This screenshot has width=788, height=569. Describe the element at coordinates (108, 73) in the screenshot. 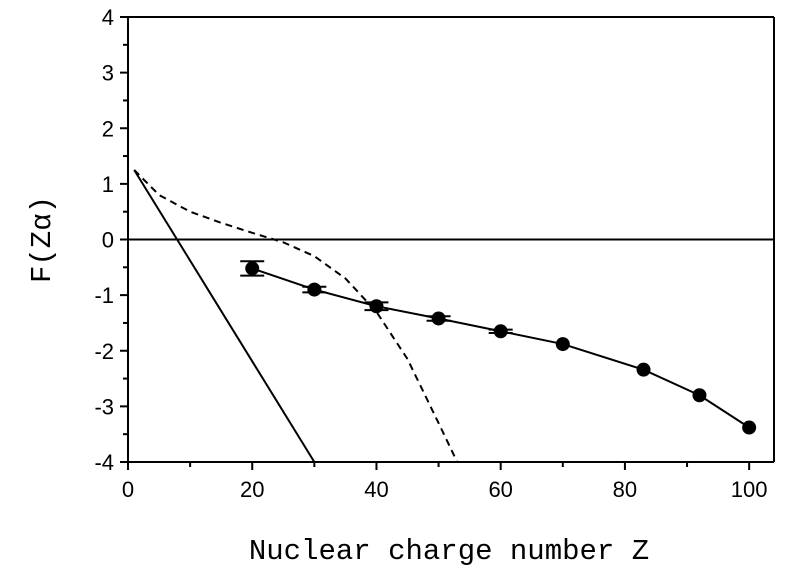

I see `y-tick-label: 3` at that location.